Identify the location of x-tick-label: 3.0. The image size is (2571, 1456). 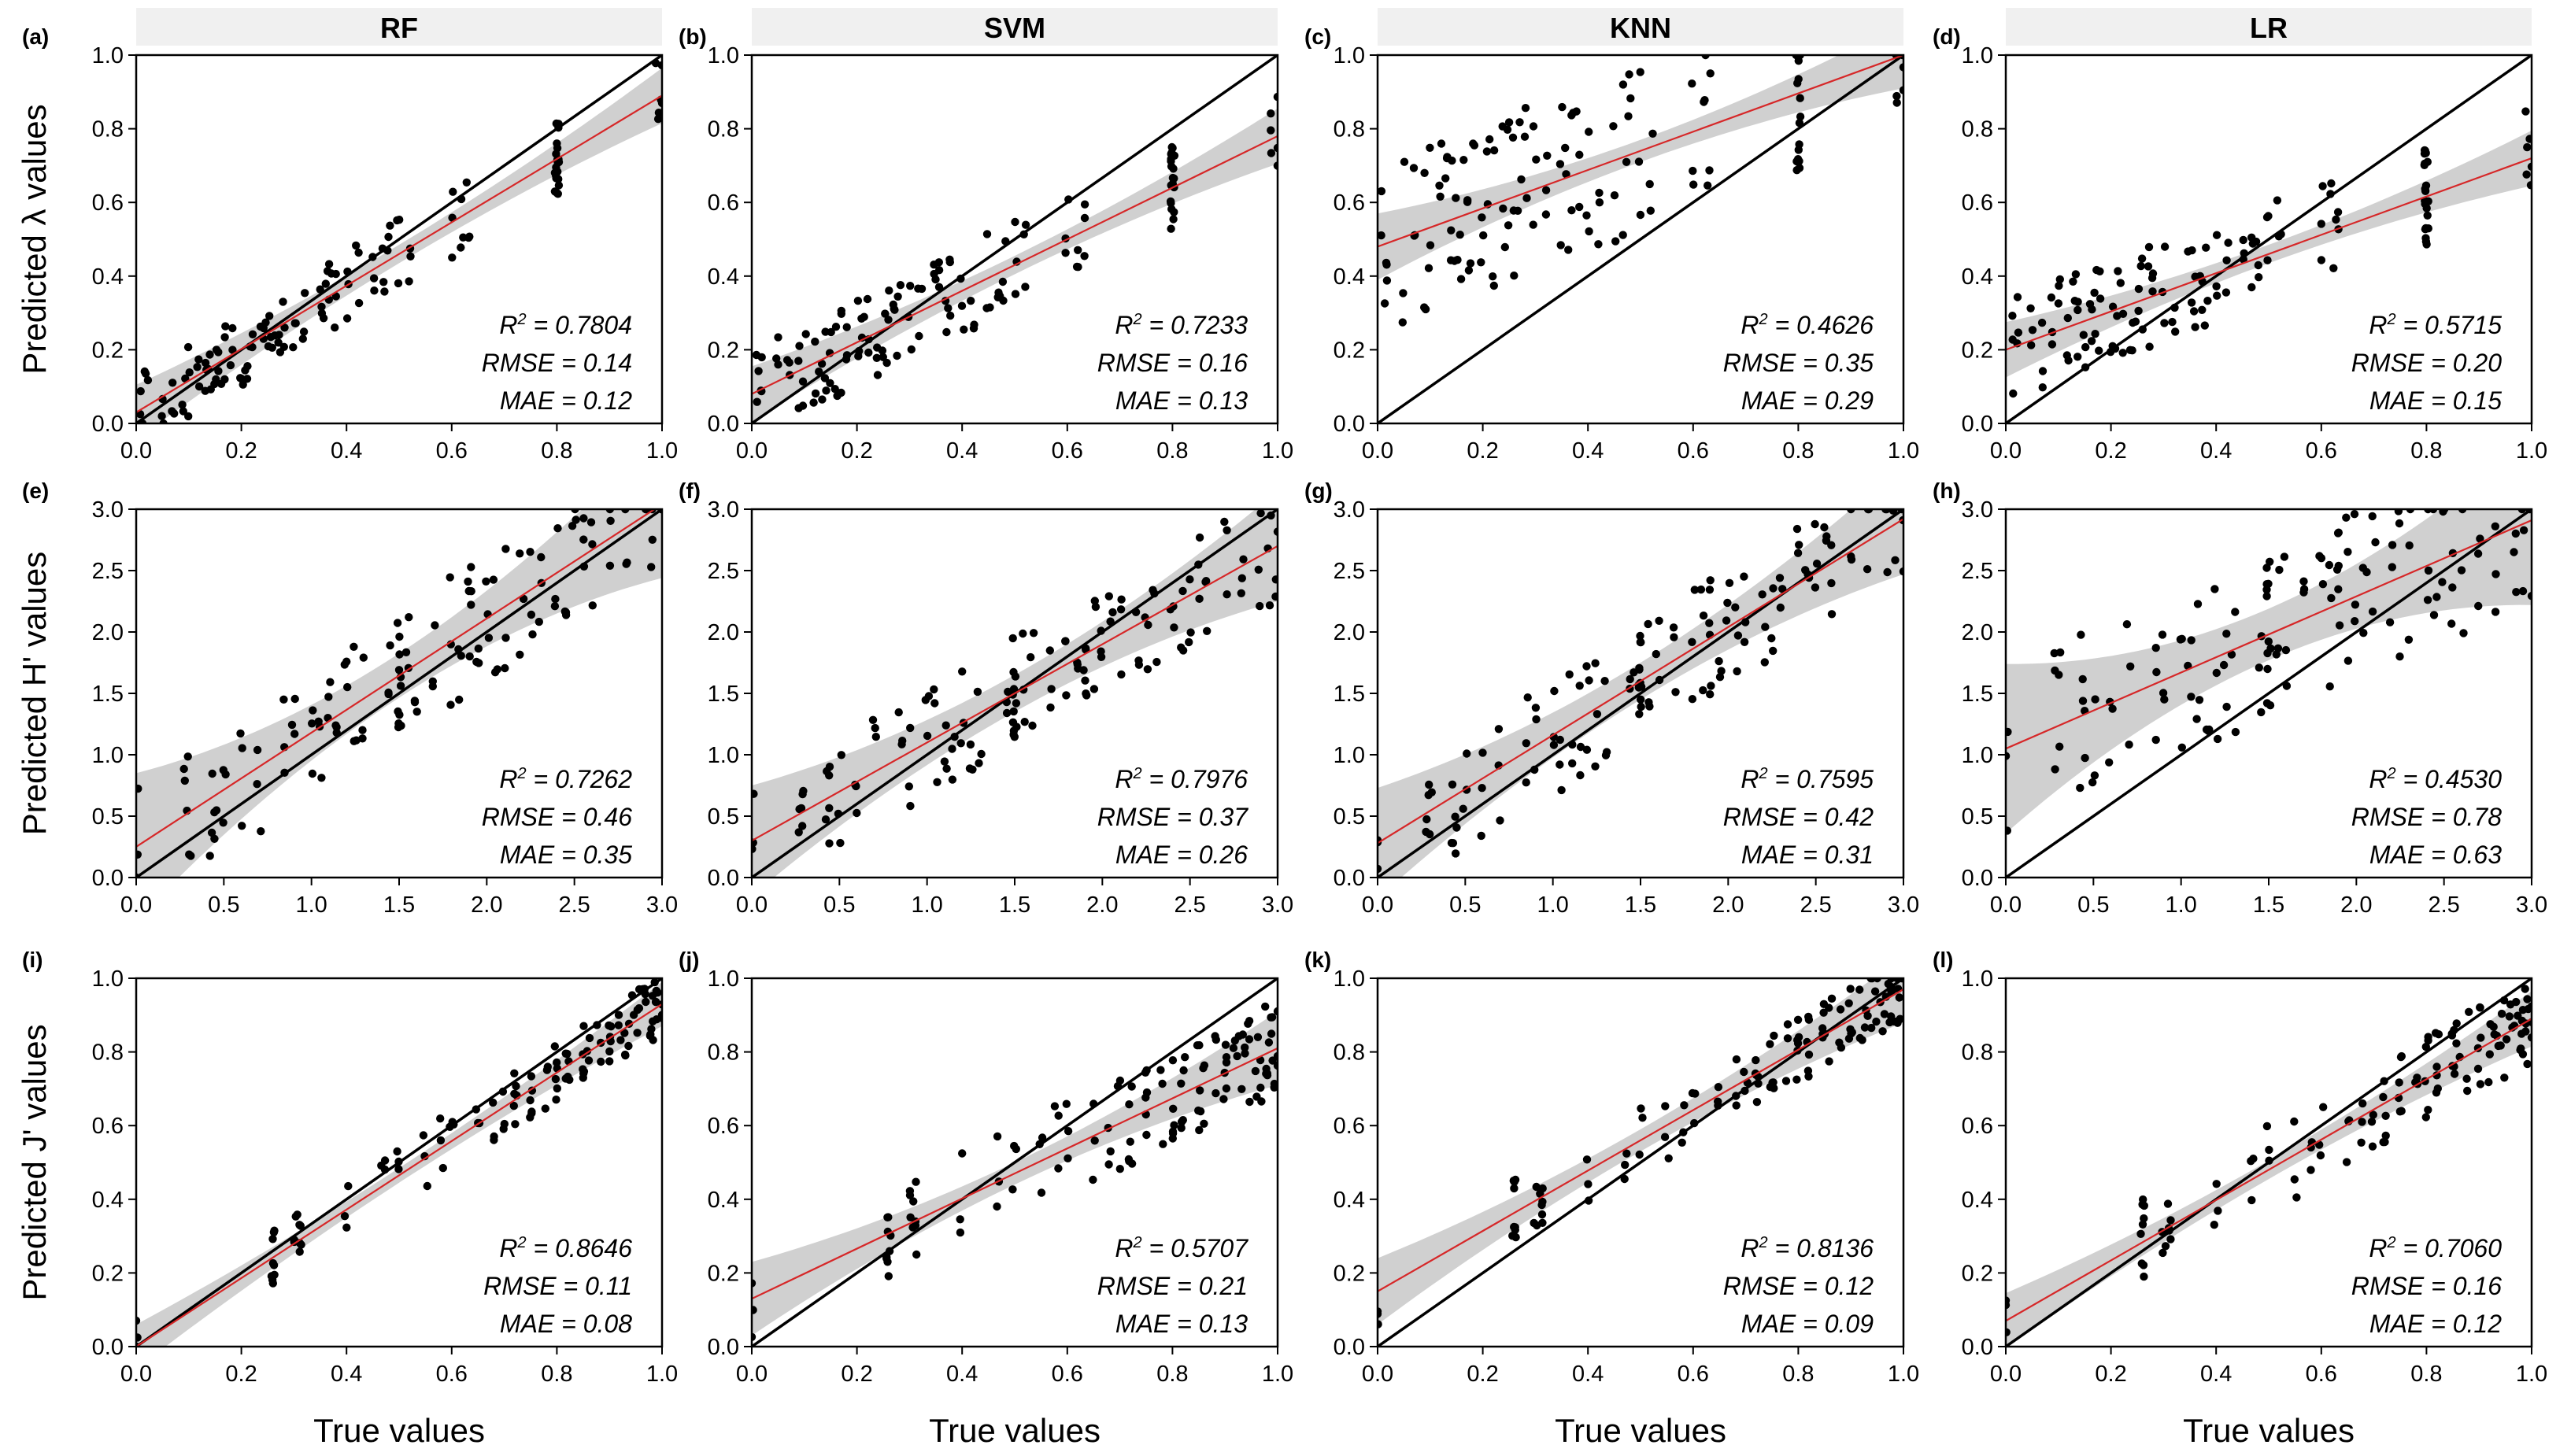
(2531, 905).